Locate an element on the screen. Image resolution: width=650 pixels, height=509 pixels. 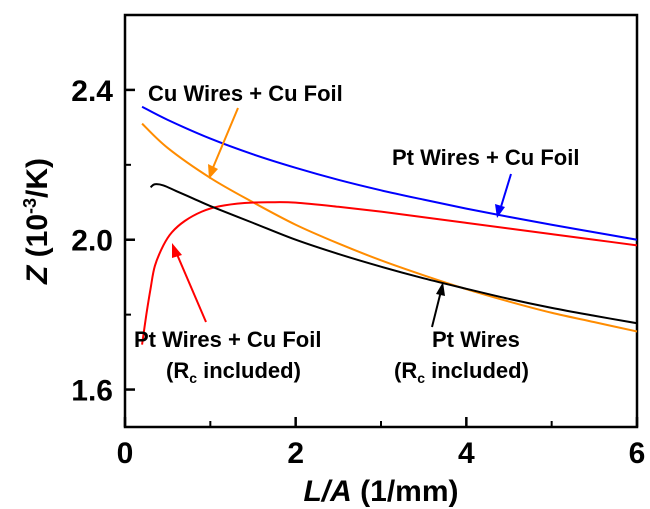
label-pt-wires-cu-foil: Pt Wires + Cu Foil is located at coordinates (485, 157).